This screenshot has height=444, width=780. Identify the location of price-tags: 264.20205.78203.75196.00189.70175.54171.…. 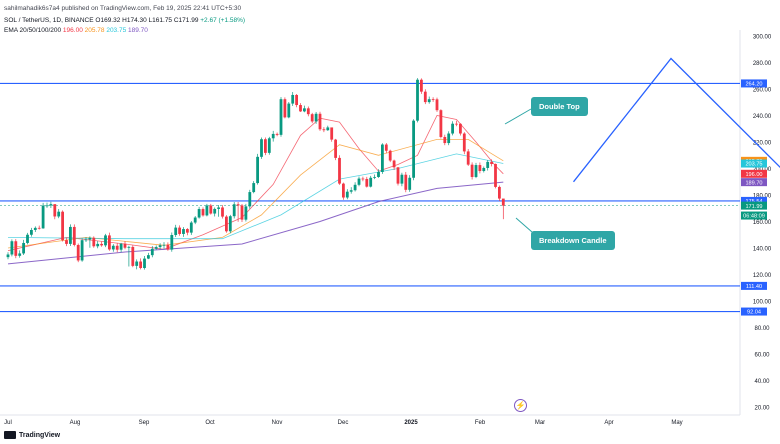
(754, 197).